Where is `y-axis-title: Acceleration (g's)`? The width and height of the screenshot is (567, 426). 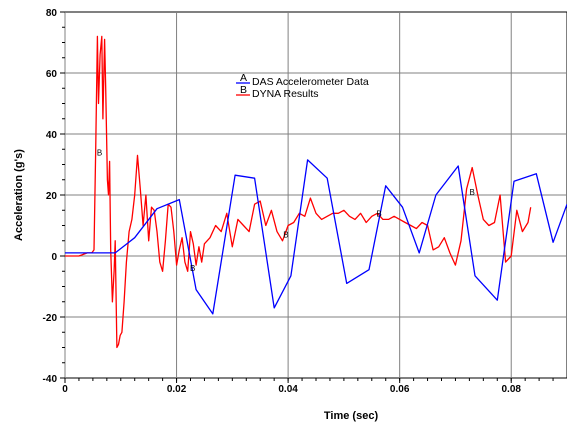
y-axis-title: Acceleration (g's) is located at coordinates (19, 195).